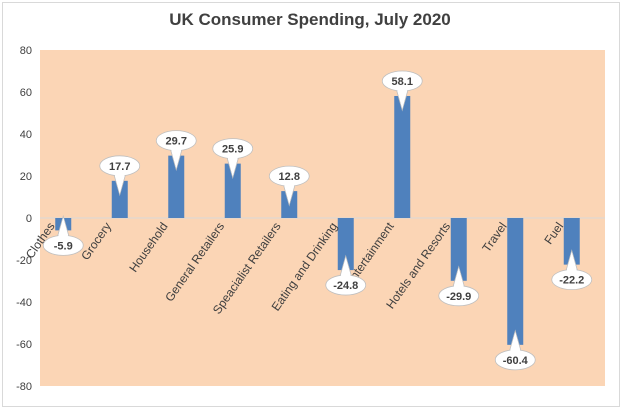 The height and width of the screenshot is (411, 624). What do you see at coordinates (310, 19) in the screenshot?
I see `chart-title: UK Consumer Spending, July 2020` at bounding box center [310, 19].